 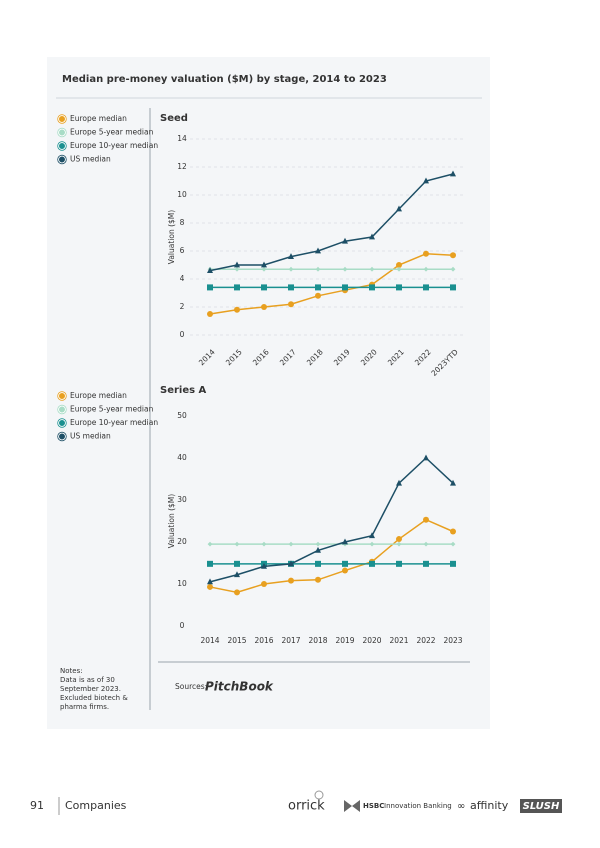 What do you see at coordinates (182, 250) in the screenshot?
I see `y-tick-label: 6` at bounding box center [182, 250].